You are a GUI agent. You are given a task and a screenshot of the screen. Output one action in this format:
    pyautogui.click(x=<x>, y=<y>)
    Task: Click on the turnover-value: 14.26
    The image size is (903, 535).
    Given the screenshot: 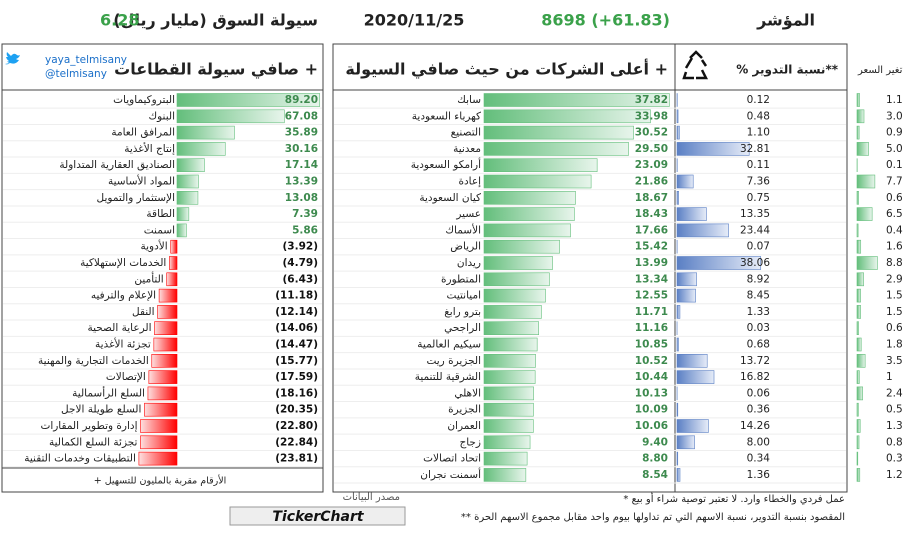 What is the action you would take?
    pyautogui.click(x=755, y=426)
    